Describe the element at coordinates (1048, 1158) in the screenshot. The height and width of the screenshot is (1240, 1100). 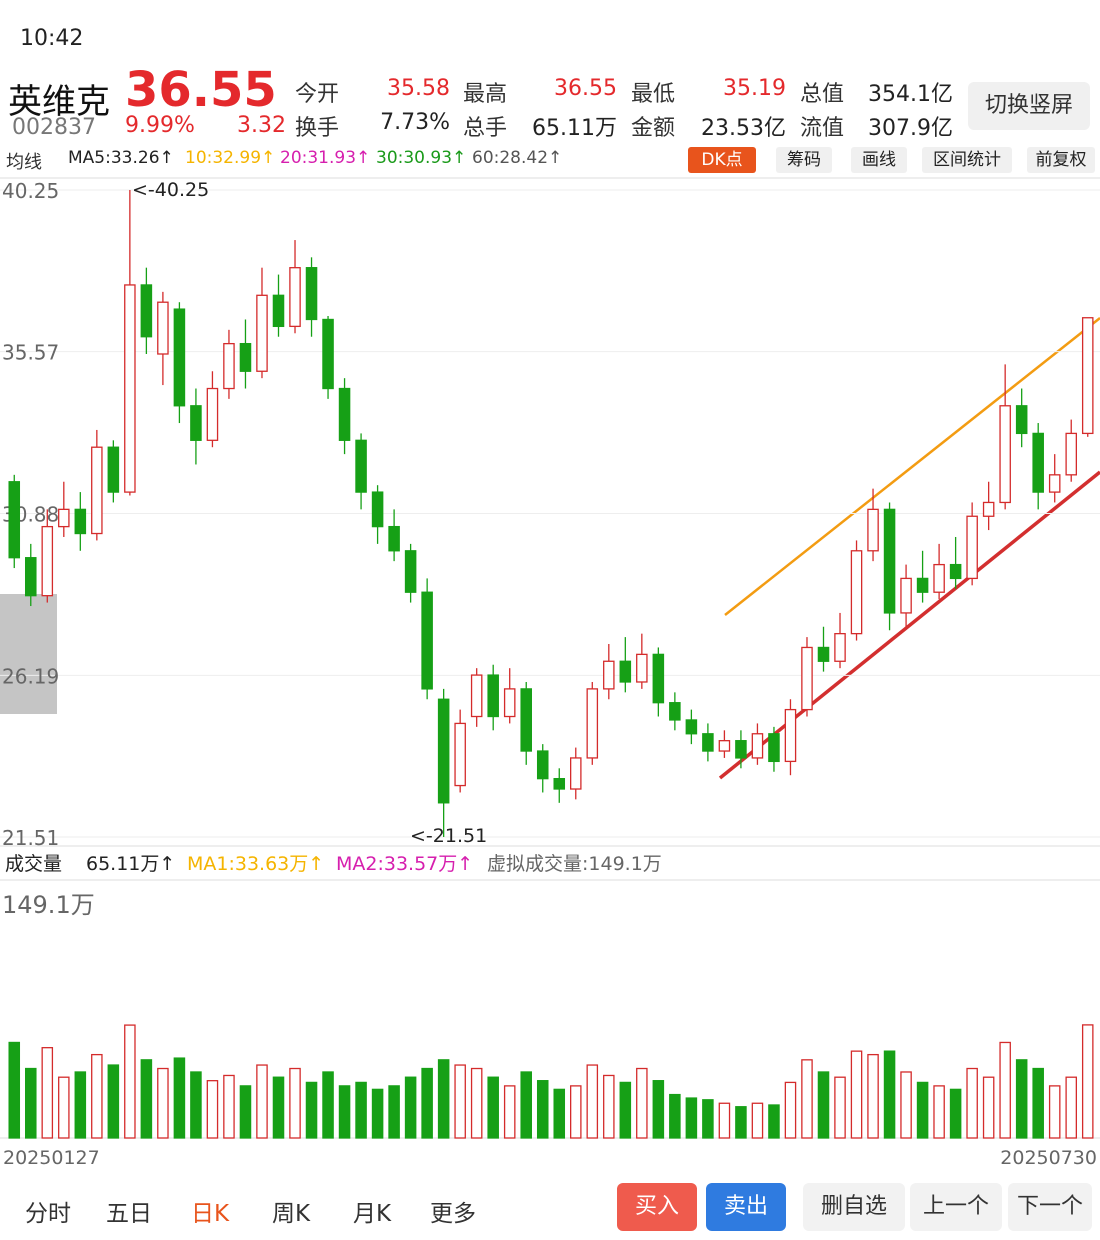
I see `x-end: 20250730` at that location.